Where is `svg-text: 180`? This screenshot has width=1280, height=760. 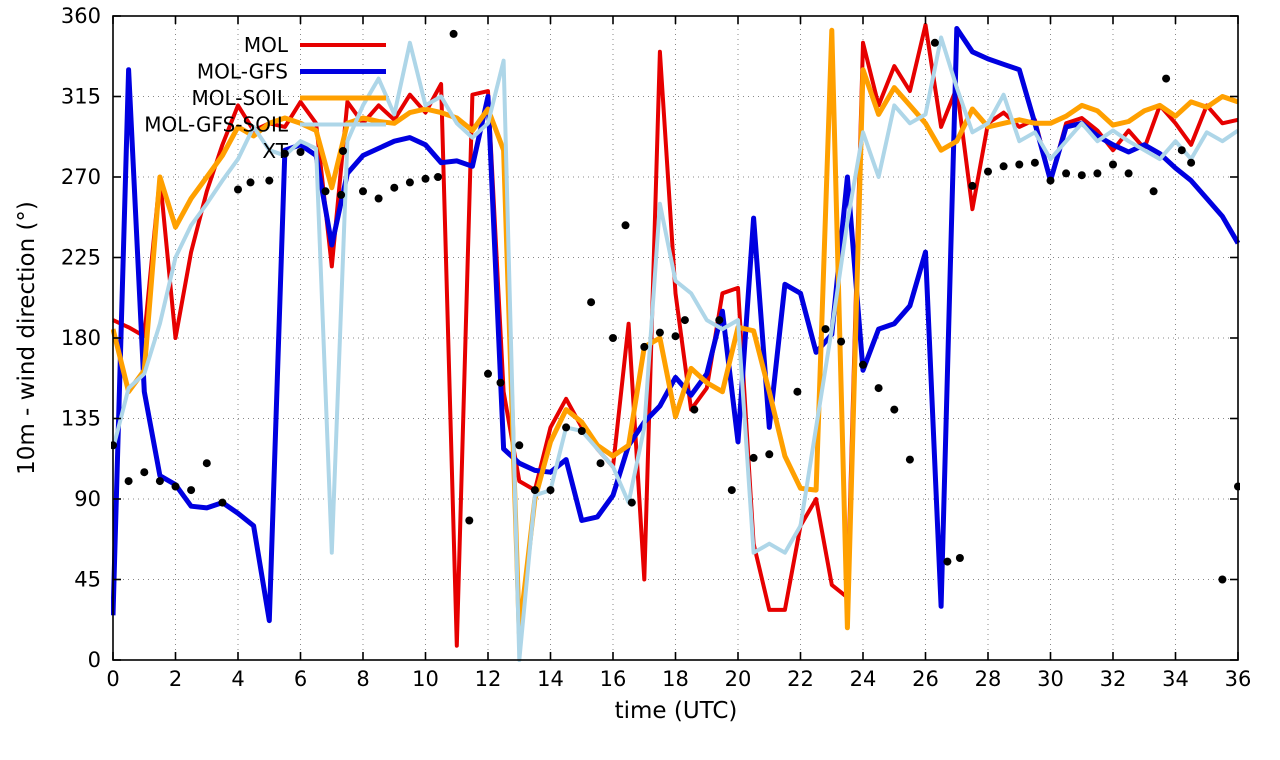 svg-text: 180 is located at coordinates (81, 338).